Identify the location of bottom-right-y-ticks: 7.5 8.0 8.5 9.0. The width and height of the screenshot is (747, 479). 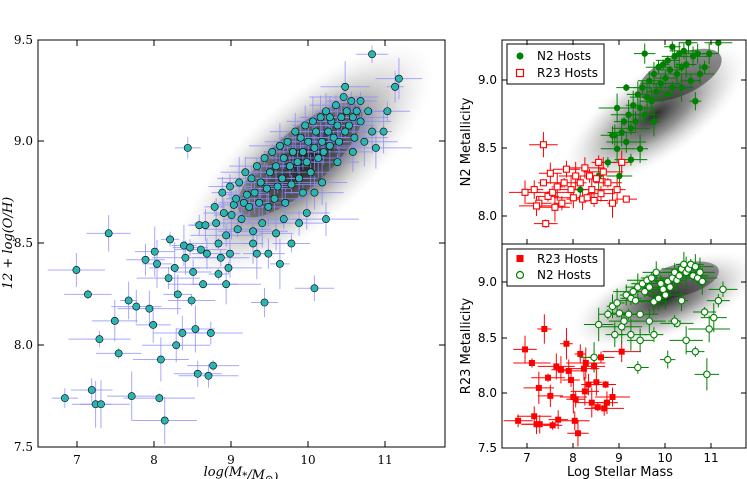
(487, 365).